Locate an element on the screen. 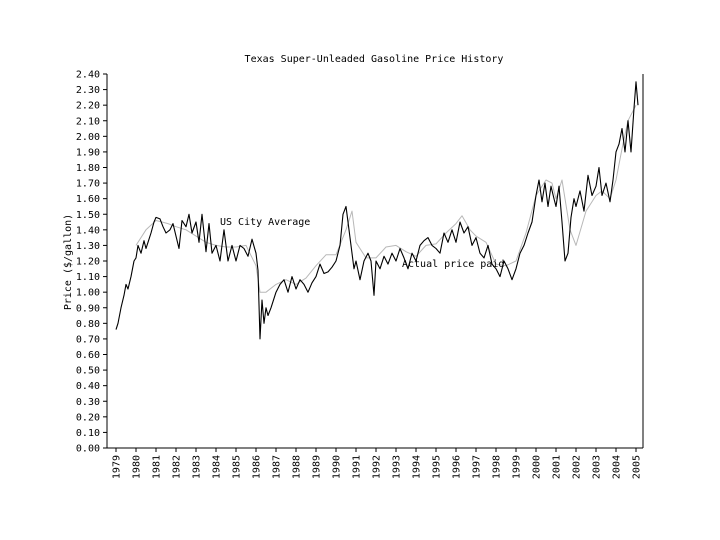  y-tick-label: 0.00 is located at coordinates (88, 449).